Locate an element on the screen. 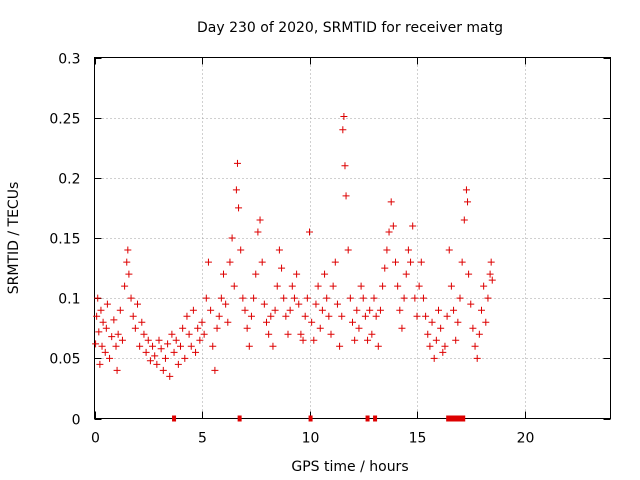 This screenshot has width=640, height=480. y-tick-label: 0 is located at coordinates (76, 421).